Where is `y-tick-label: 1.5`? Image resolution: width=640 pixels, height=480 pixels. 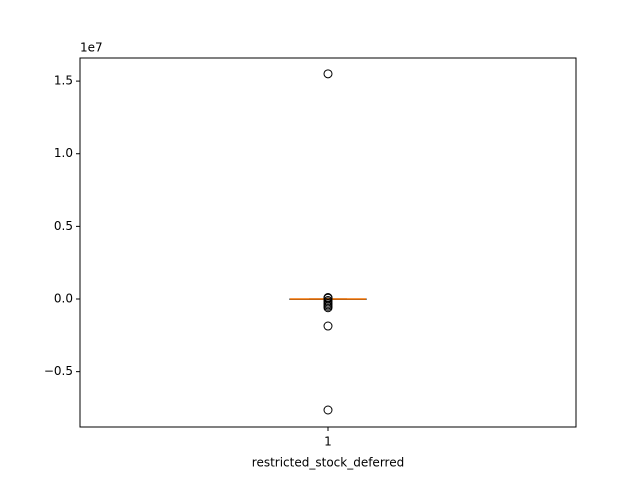
y-tick-label: 1.5 is located at coordinates (63, 81).